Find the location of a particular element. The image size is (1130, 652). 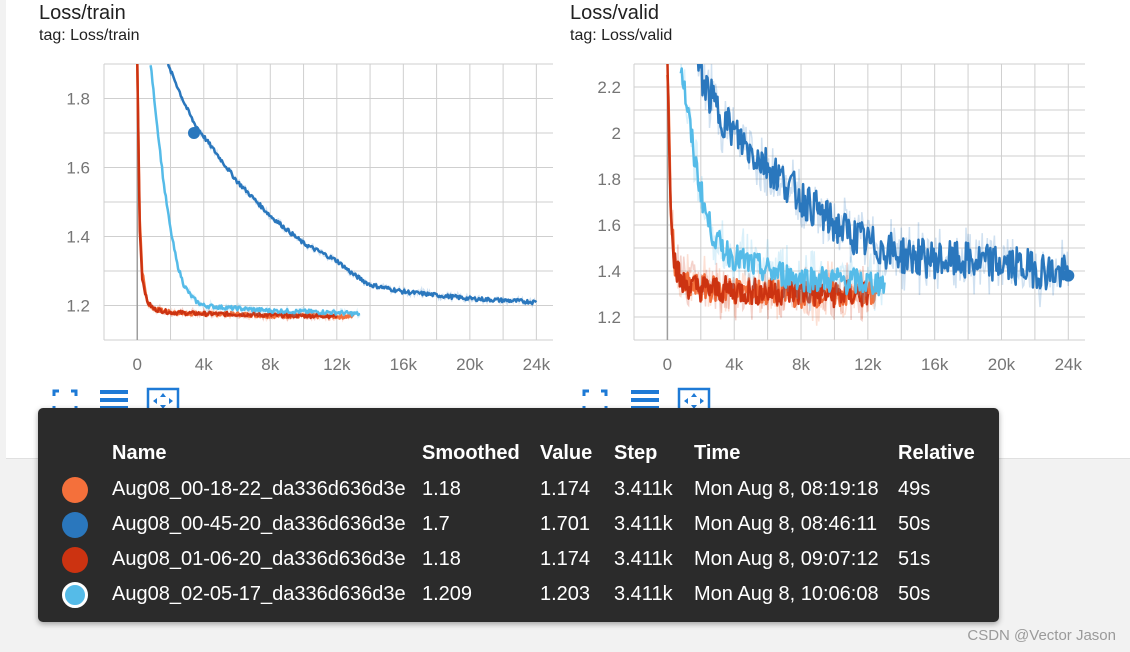

panel-title-valid: Loss/valid is located at coordinates (614, 13).